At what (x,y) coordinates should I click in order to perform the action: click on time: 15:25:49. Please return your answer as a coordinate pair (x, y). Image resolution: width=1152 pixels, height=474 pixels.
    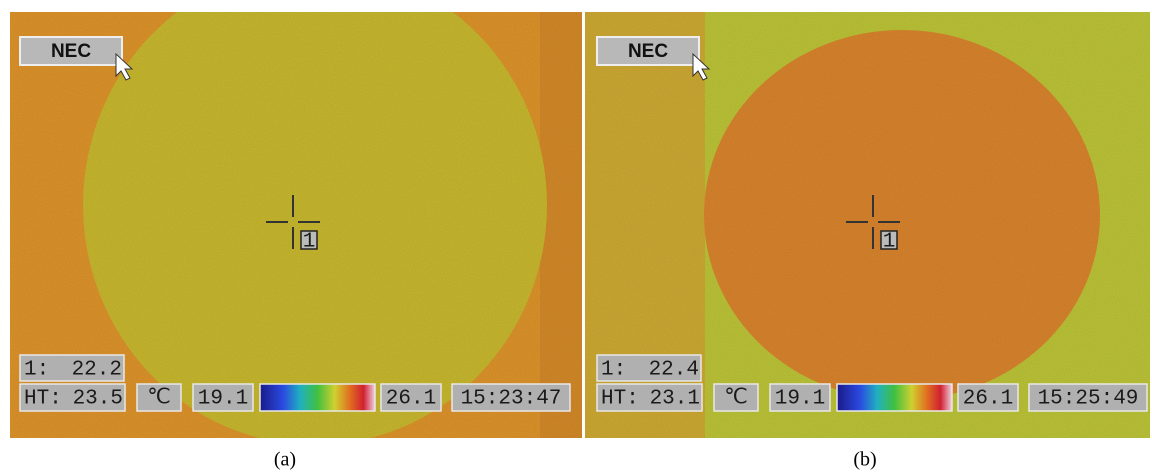
    Looking at the image, I should click on (1088, 399).